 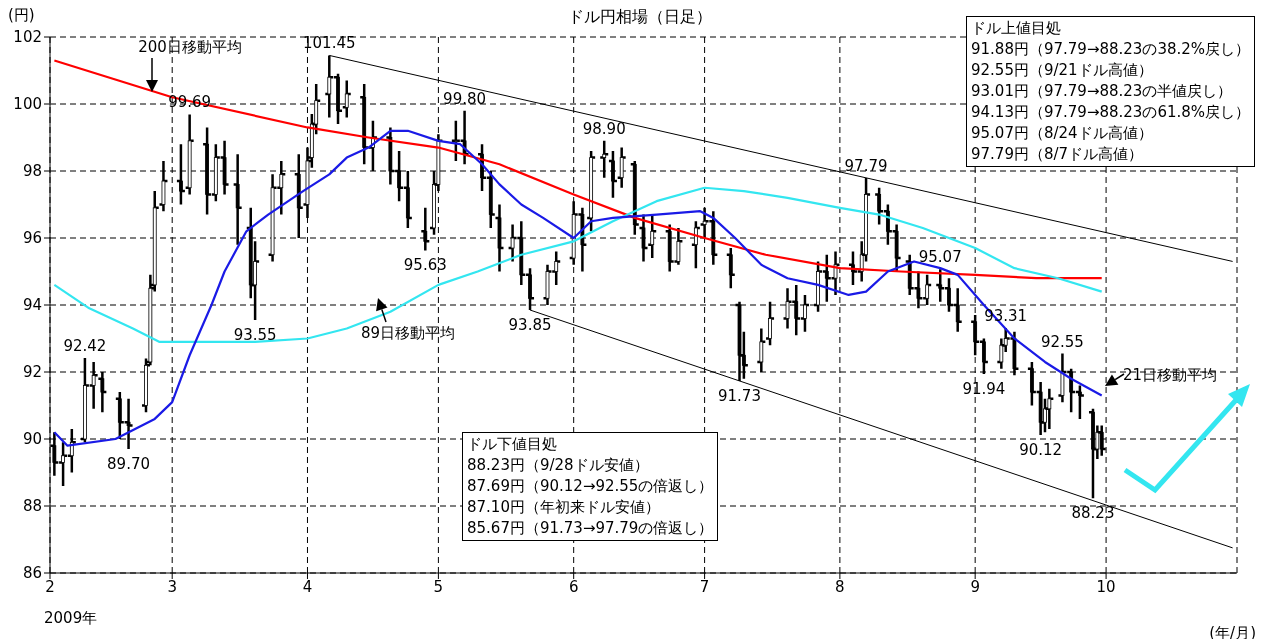 I want to click on x-tick-label: 3, so click(x=172, y=586).